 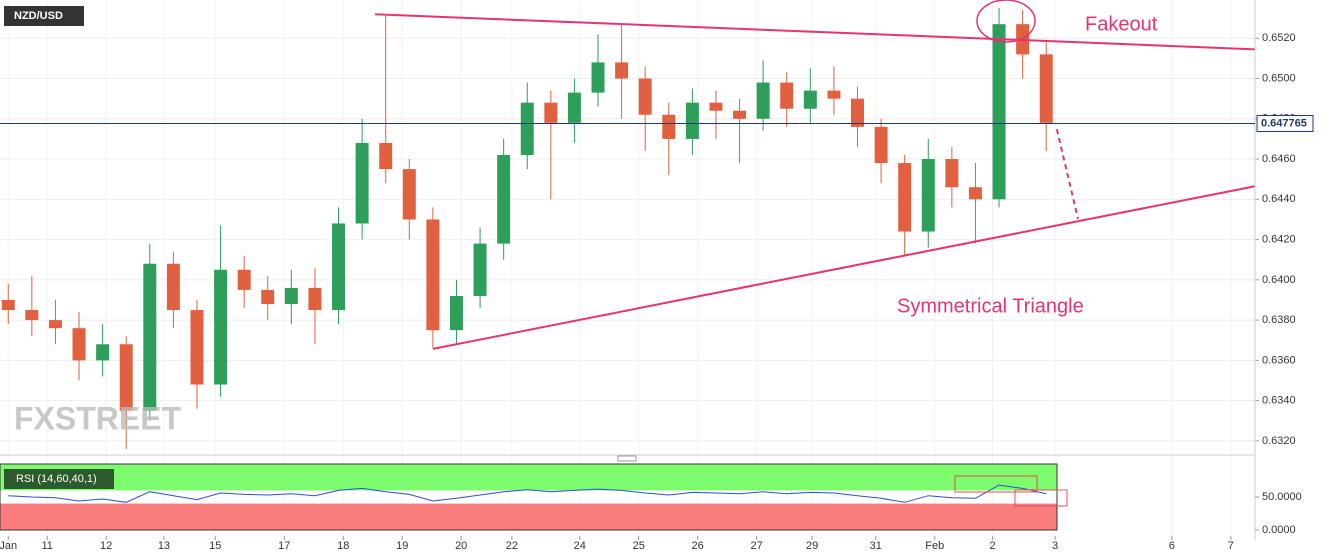 What do you see at coordinates (990, 306) in the screenshot?
I see `annotation: Symmetrical Triangle` at bounding box center [990, 306].